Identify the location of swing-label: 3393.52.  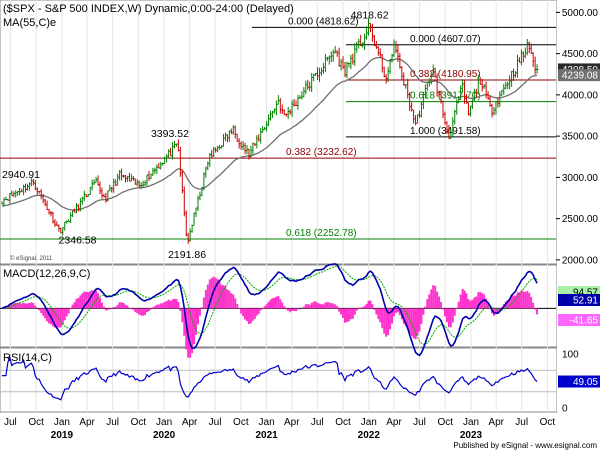
(170, 134).